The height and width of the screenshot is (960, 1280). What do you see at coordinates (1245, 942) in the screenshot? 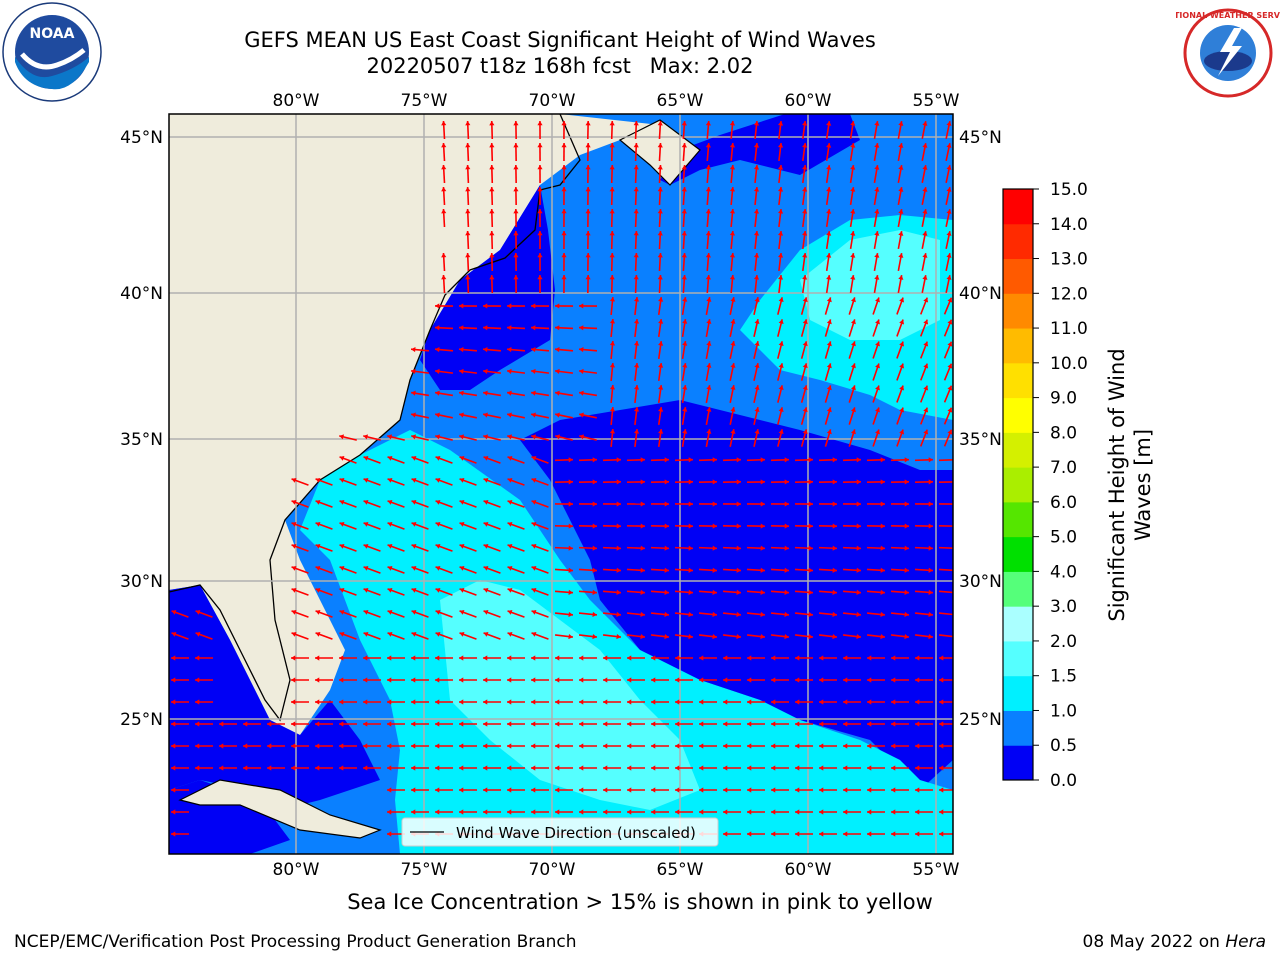
I see `footer-machine: Hera` at bounding box center [1245, 942].